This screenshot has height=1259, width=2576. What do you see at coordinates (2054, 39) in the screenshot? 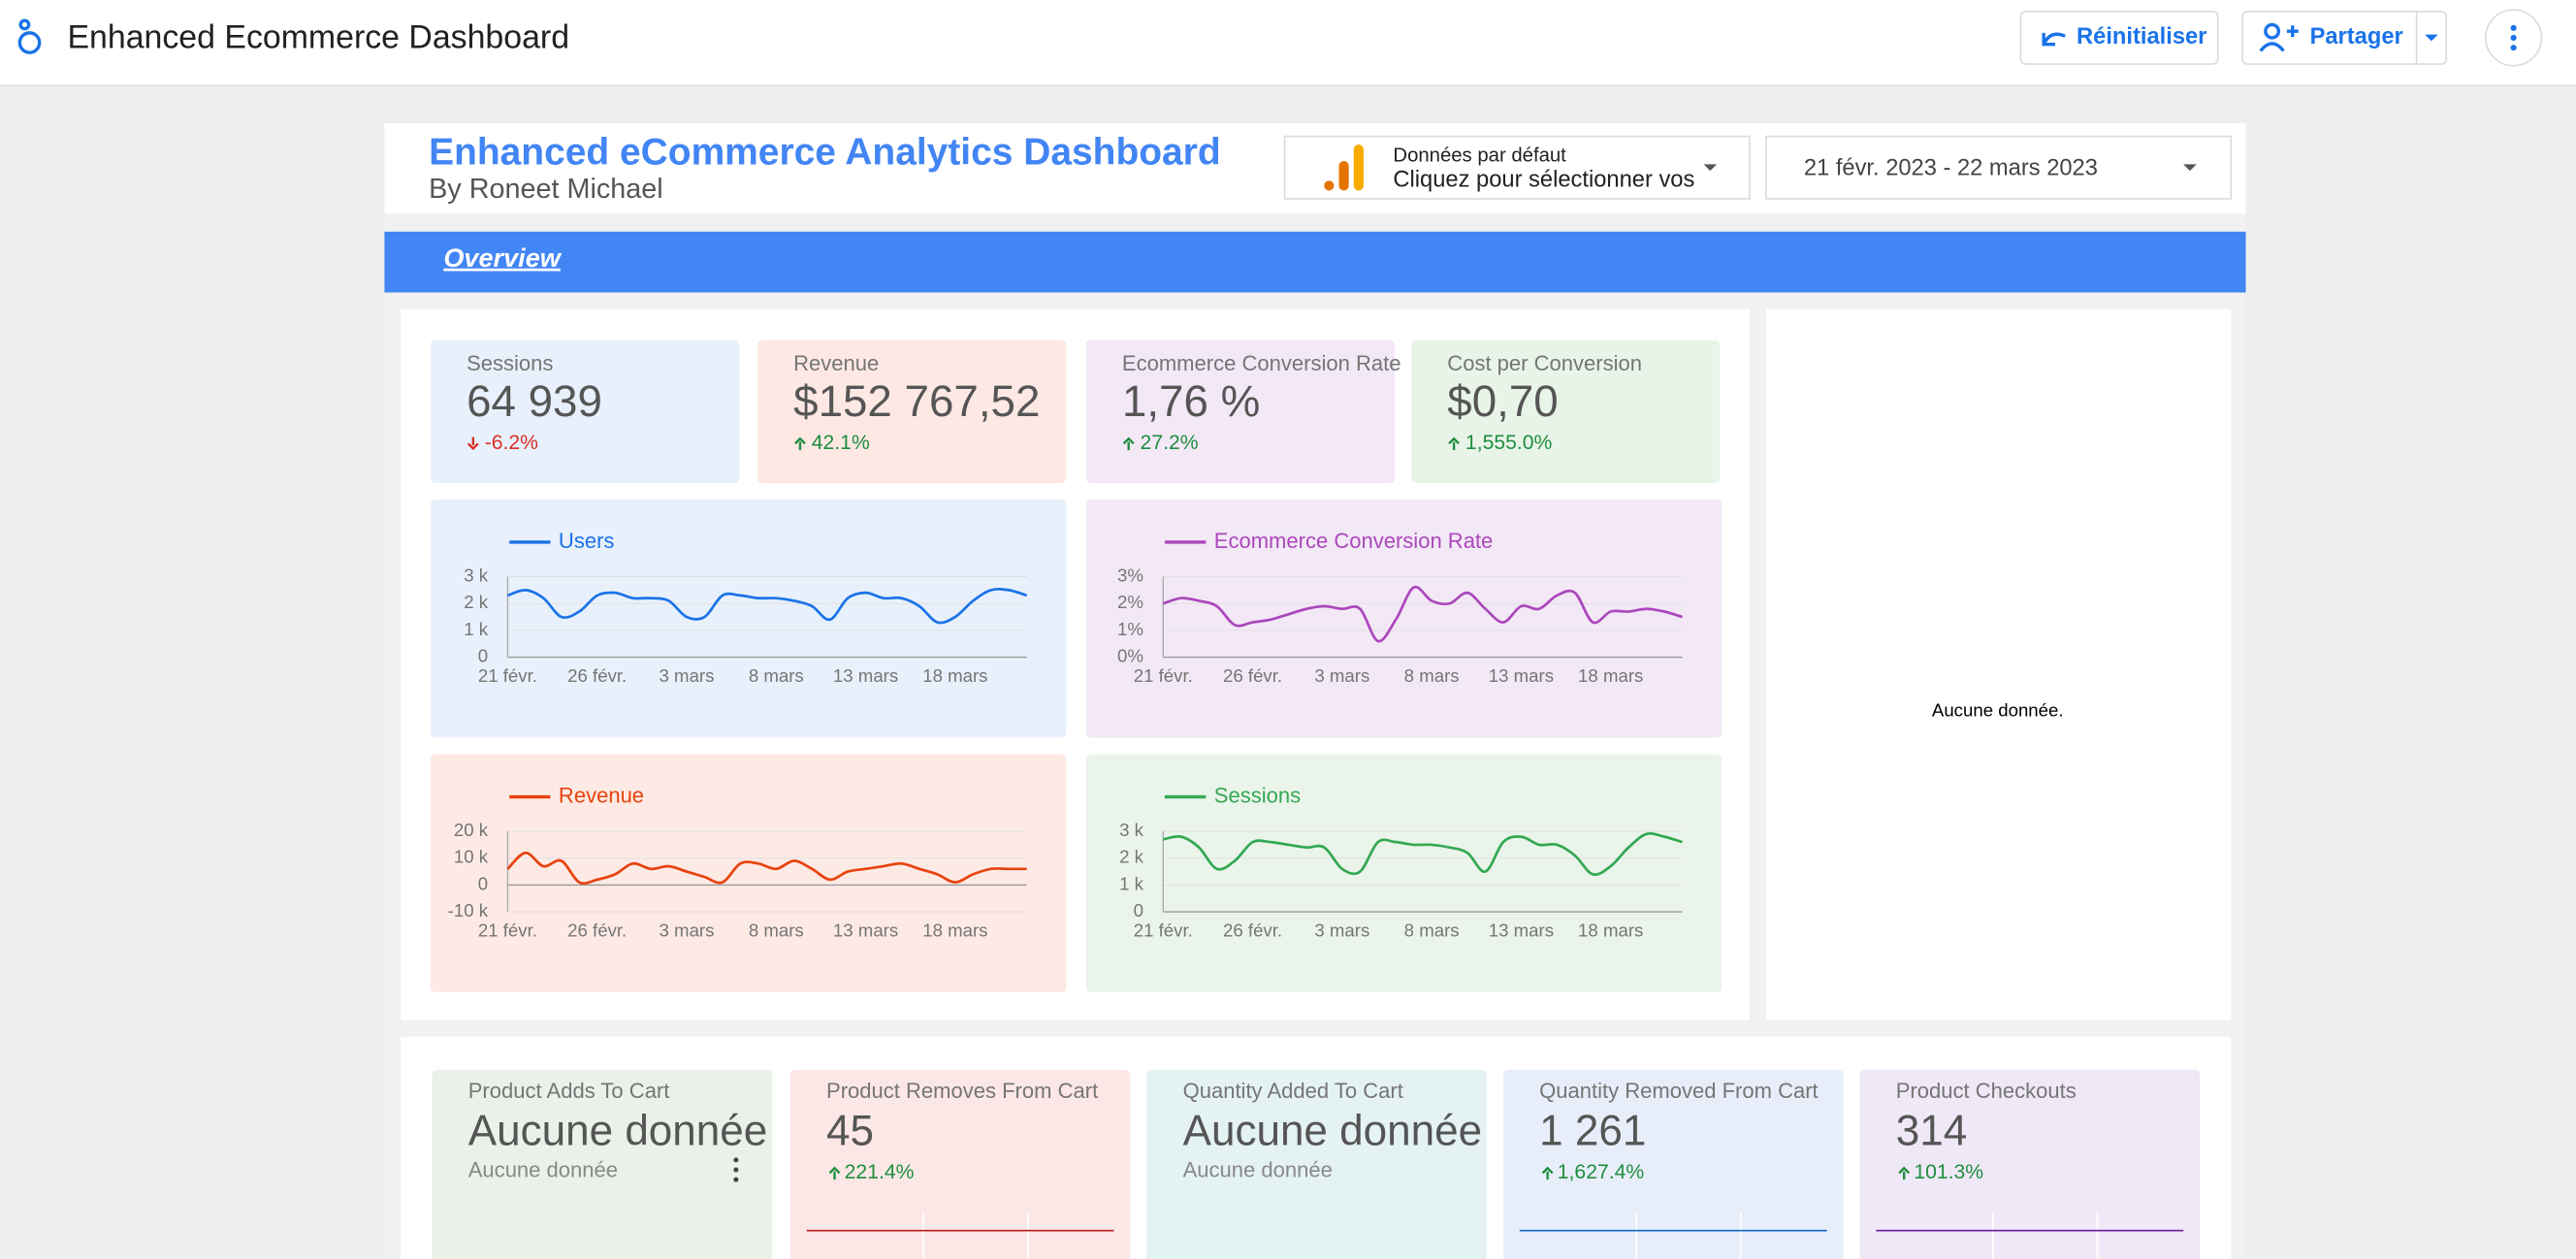
I see `reset-icon` at bounding box center [2054, 39].